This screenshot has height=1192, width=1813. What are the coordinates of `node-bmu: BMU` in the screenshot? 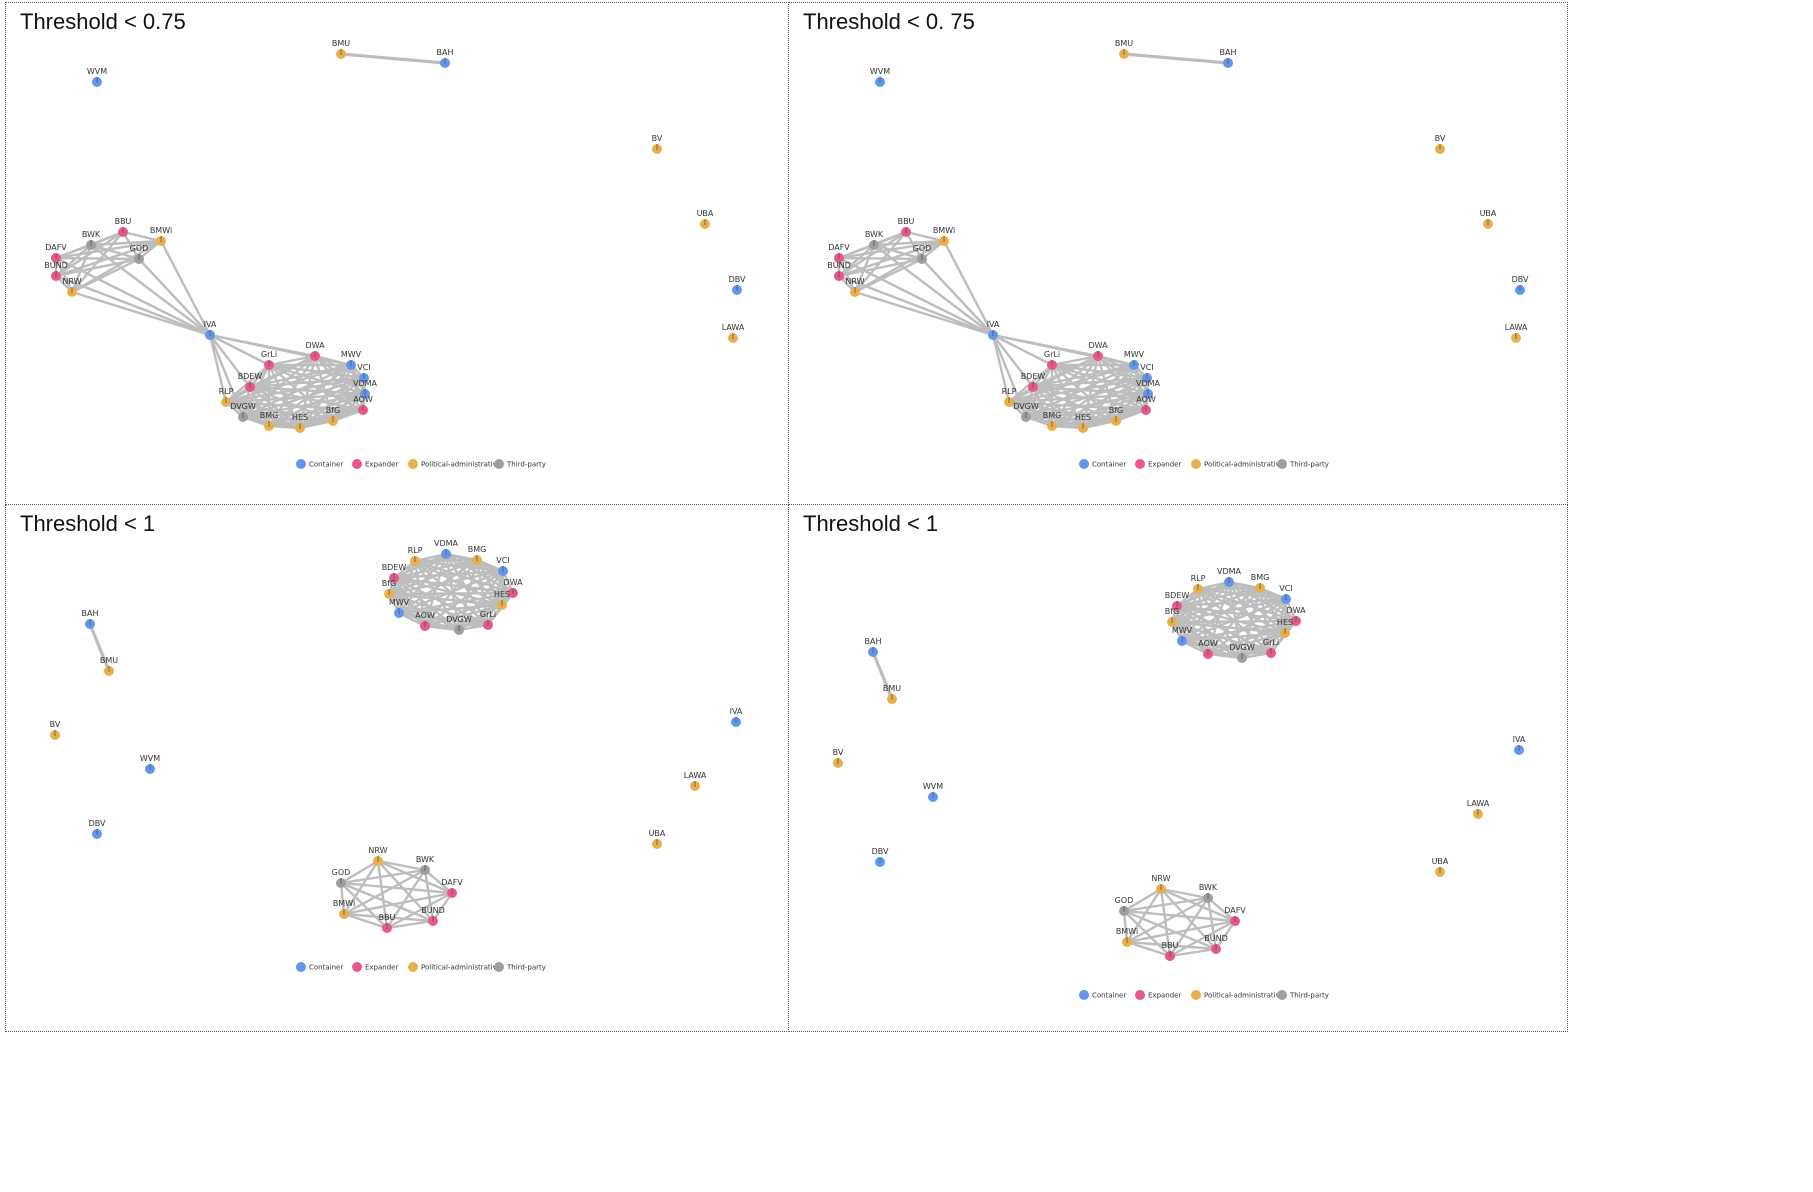 It's located at (1124, 49).